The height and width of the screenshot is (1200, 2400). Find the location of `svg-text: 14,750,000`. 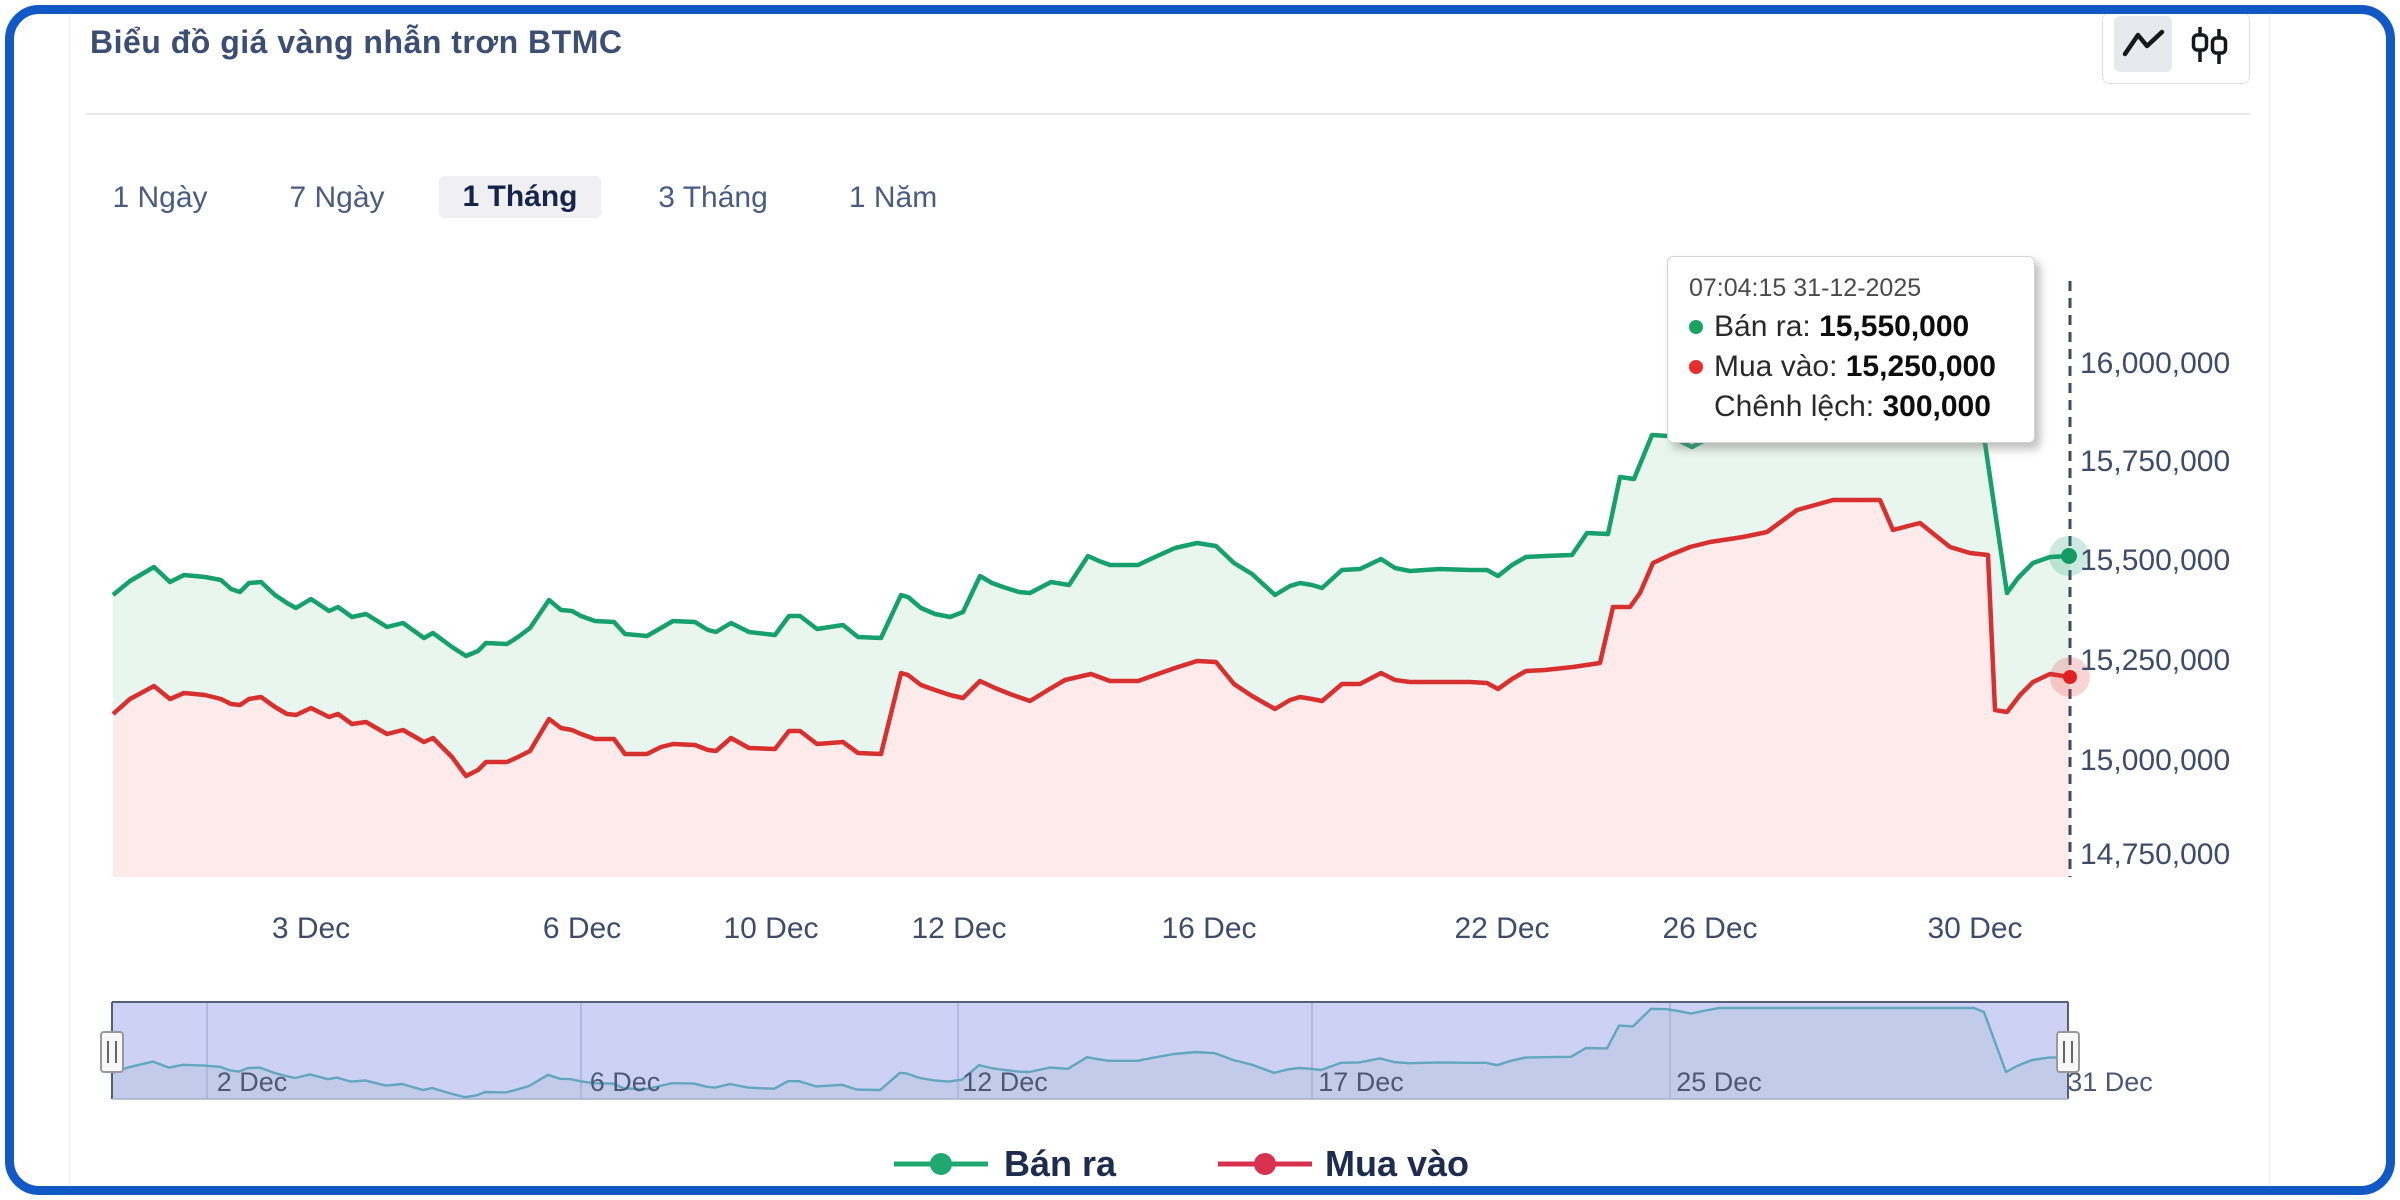

svg-text: 14,750,000 is located at coordinates (2155, 854).